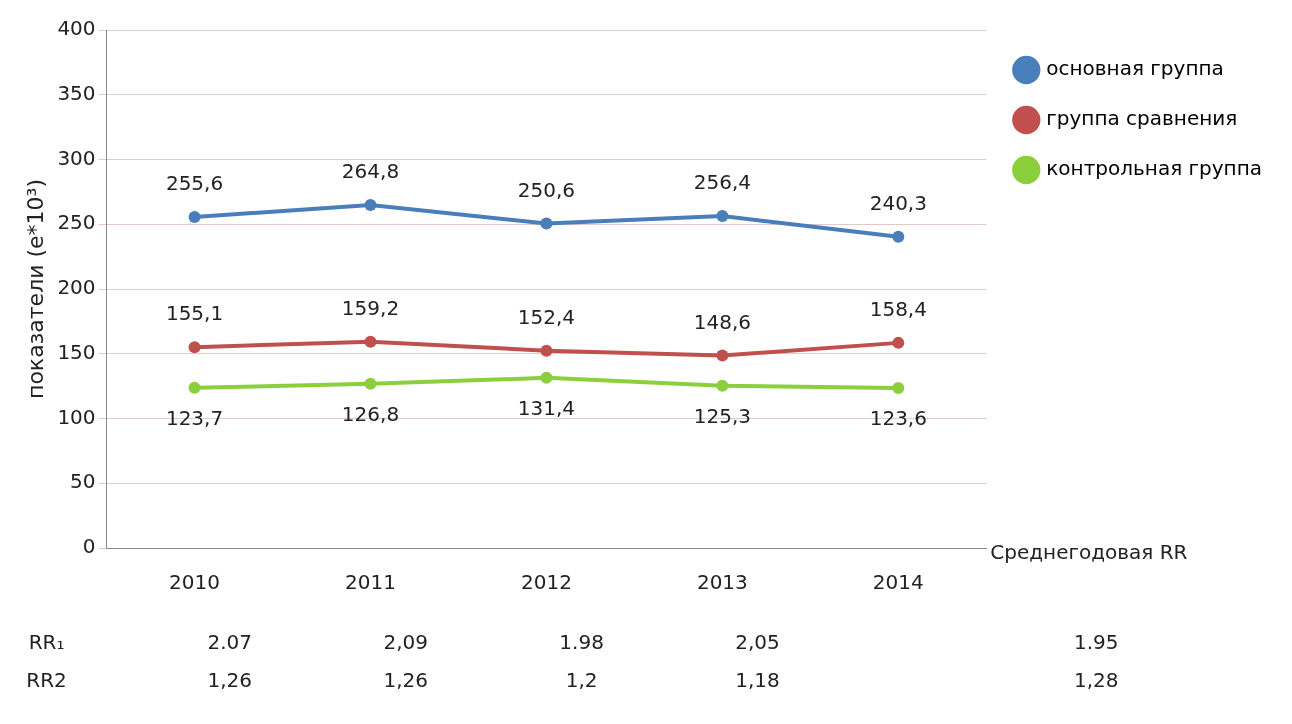 The image size is (1292, 724). Describe the element at coordinates (35, 289) in the screenshot. I see `y-axis-title: показатели (е*10³)` at that location.